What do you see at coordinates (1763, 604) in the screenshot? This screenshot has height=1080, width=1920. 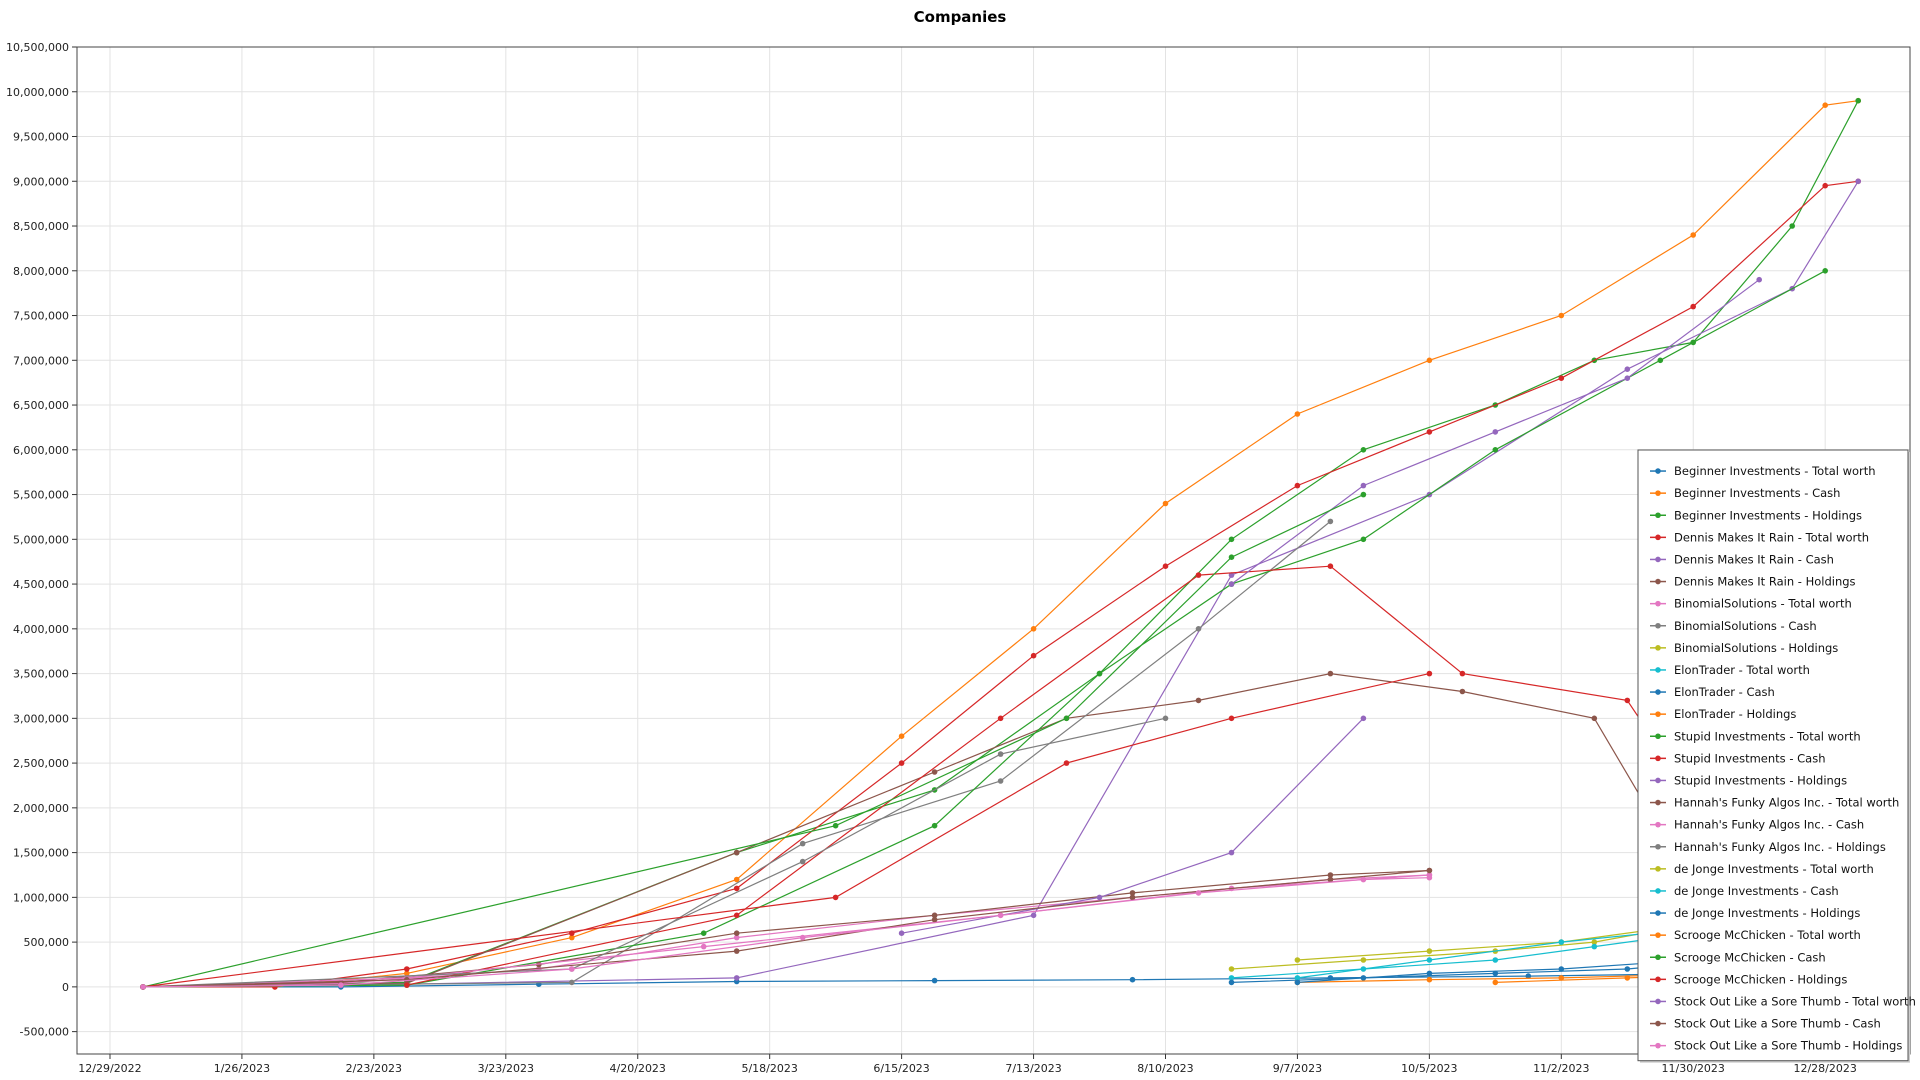 I see `legend-entry: BinomialSolutions - Total worth` at bounding box center [1763, 604].